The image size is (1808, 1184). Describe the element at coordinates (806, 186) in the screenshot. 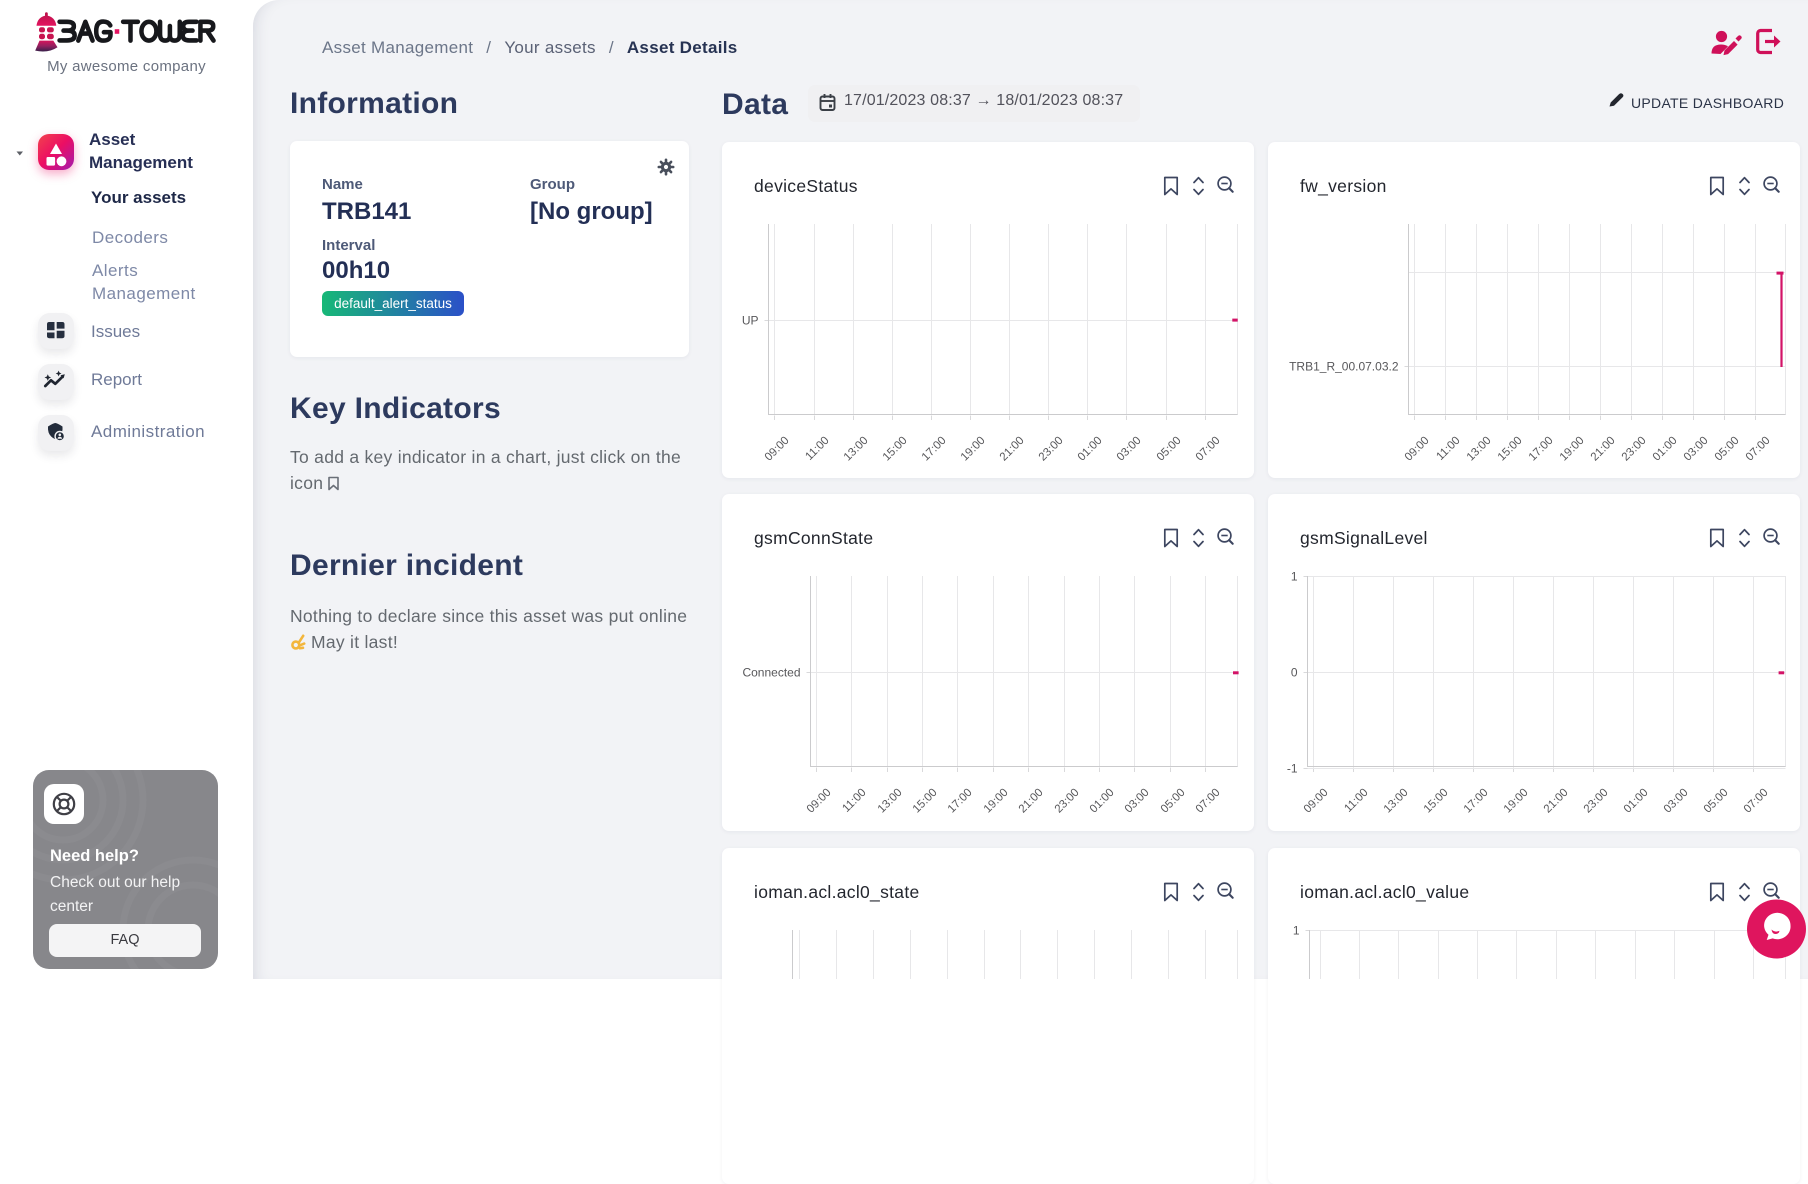

I see `svg-text: deviceStatus` at that location.